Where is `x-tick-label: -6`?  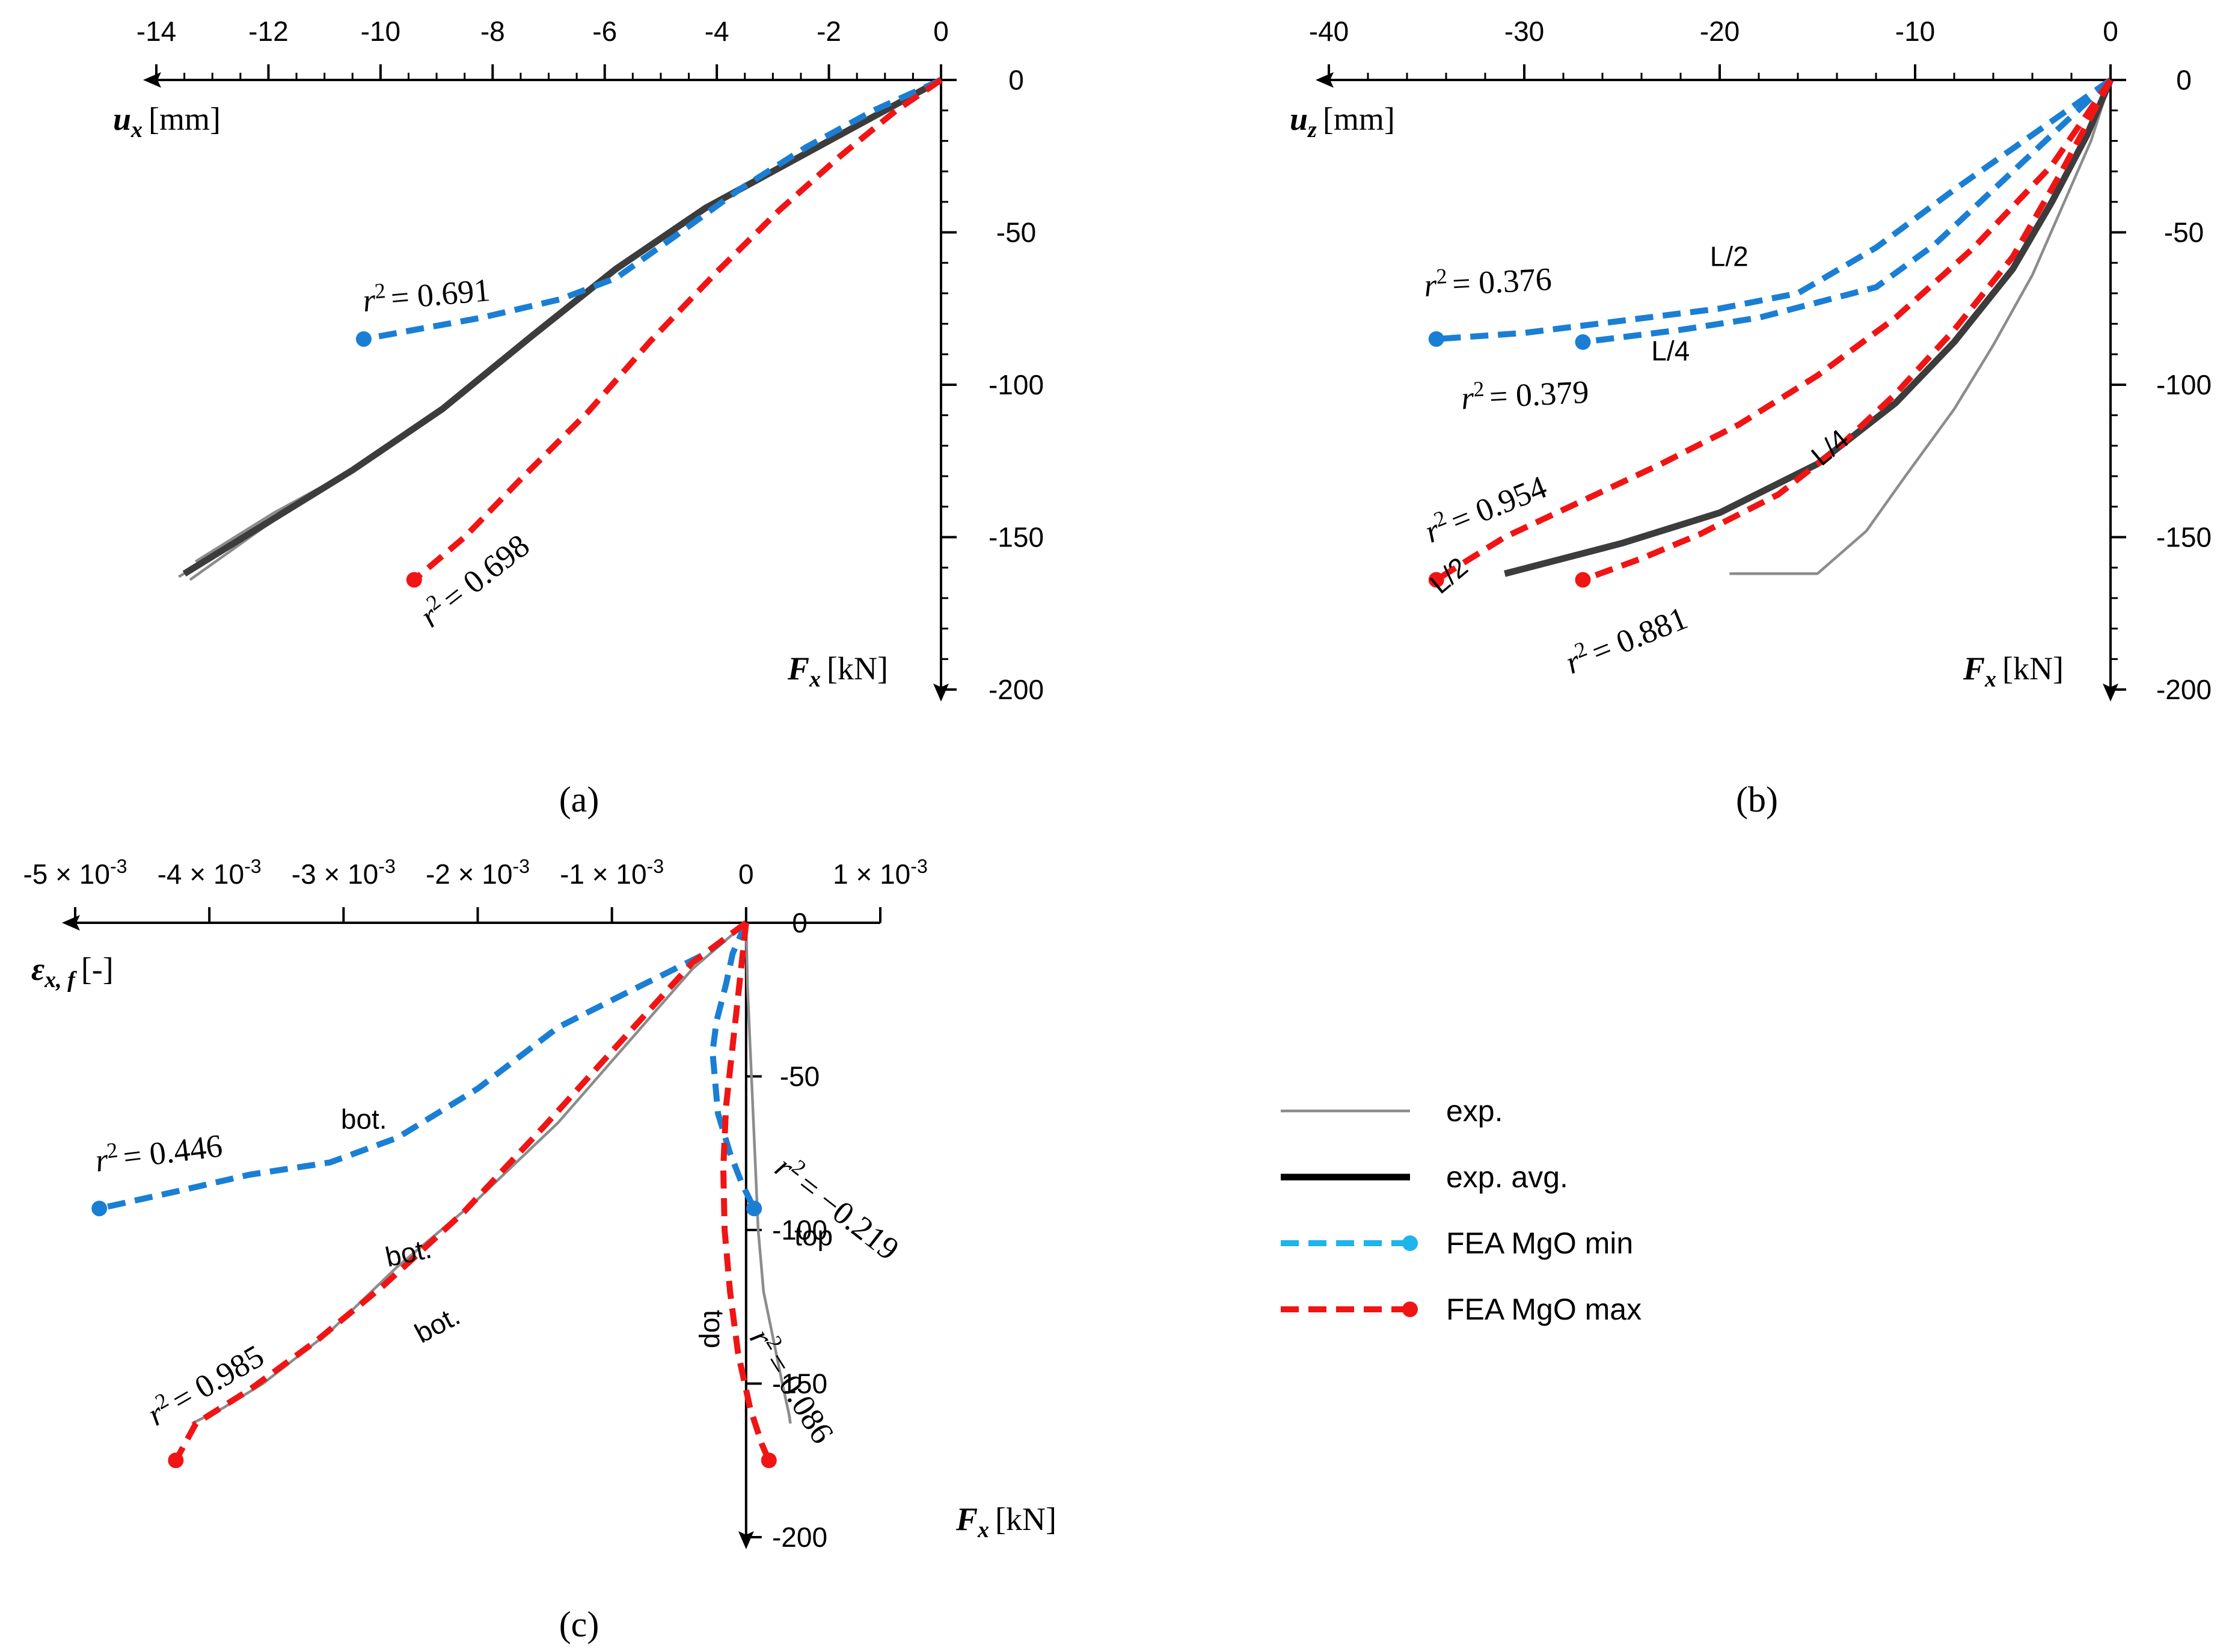 x-tick-label: -6 is located at coordinates (604, 32).